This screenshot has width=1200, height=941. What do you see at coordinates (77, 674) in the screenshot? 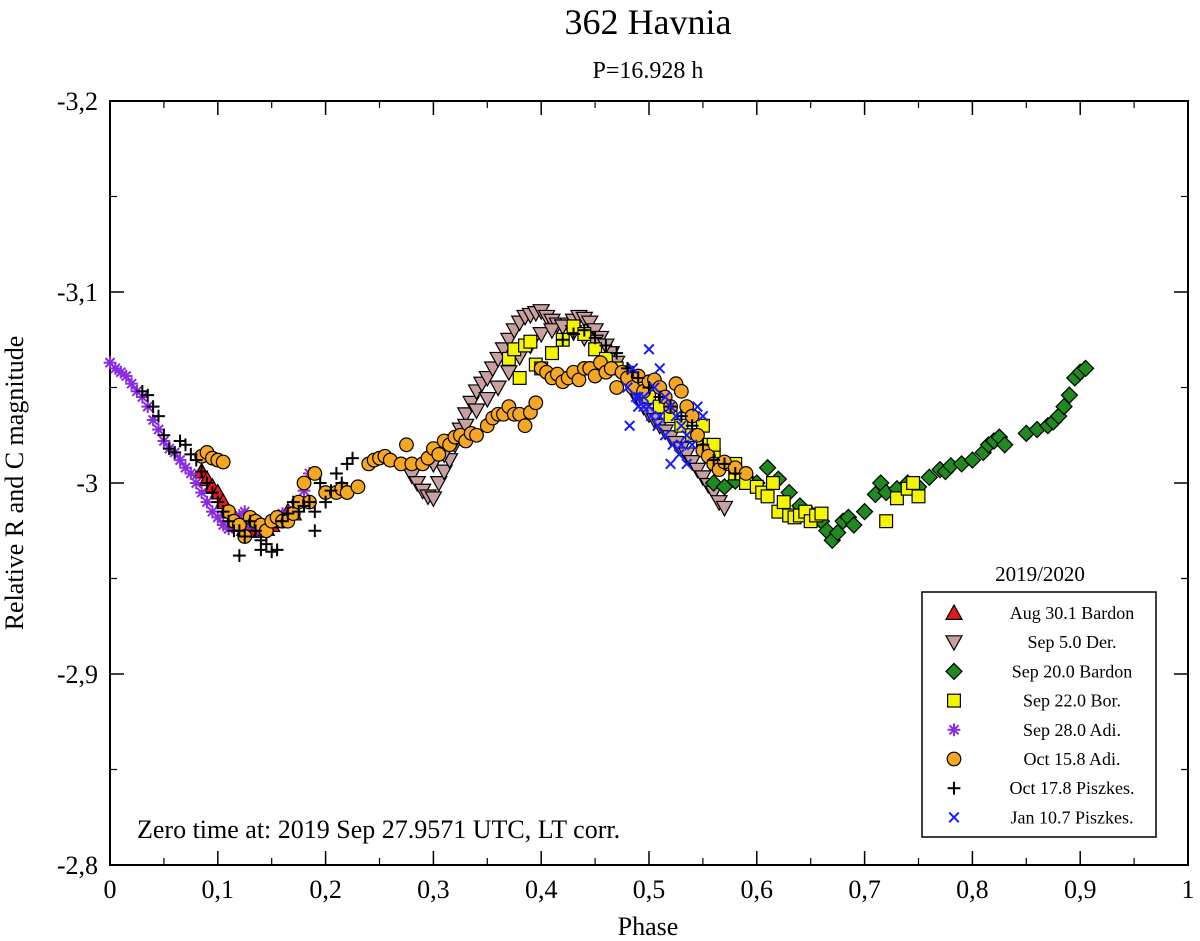
I see `y-tick-label: -2,9` at bounding box center [77, 674].